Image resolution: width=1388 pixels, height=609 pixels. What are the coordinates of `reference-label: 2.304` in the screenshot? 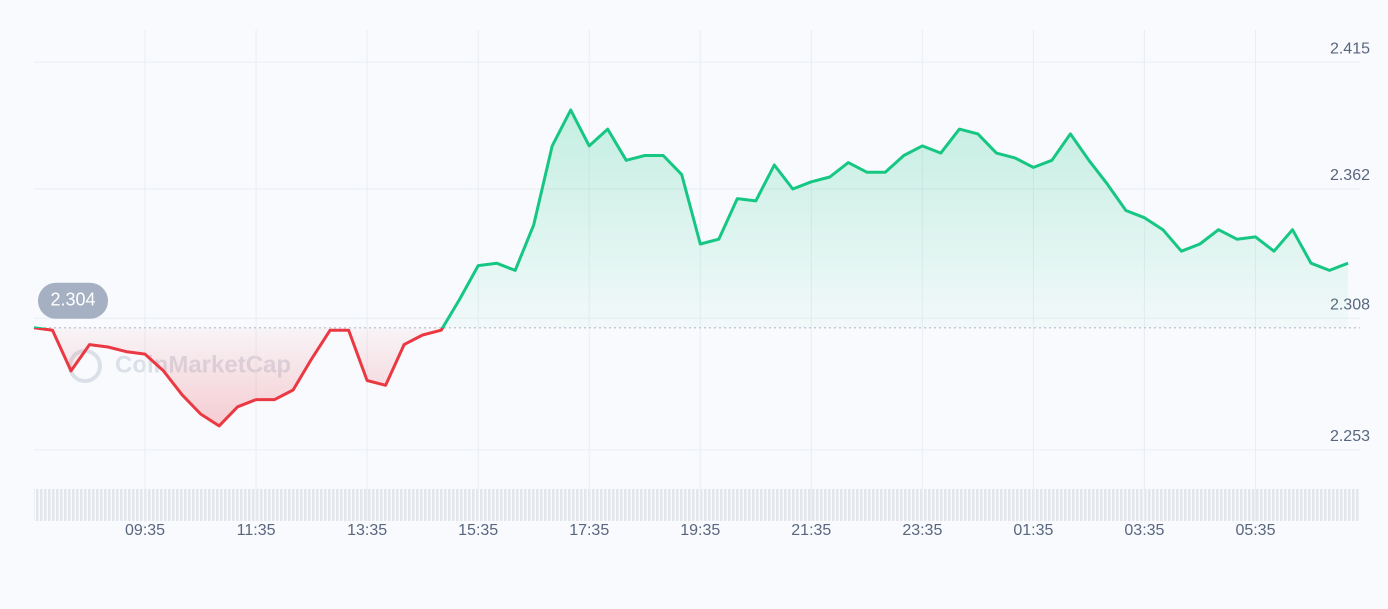 It's located at (72, 300).